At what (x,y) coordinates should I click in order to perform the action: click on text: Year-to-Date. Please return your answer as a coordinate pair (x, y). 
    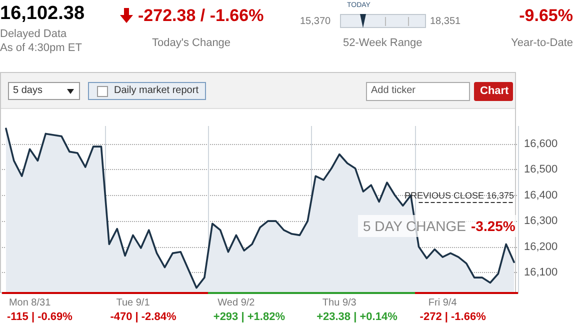
    Looking at the image, I should click on (542, 43).